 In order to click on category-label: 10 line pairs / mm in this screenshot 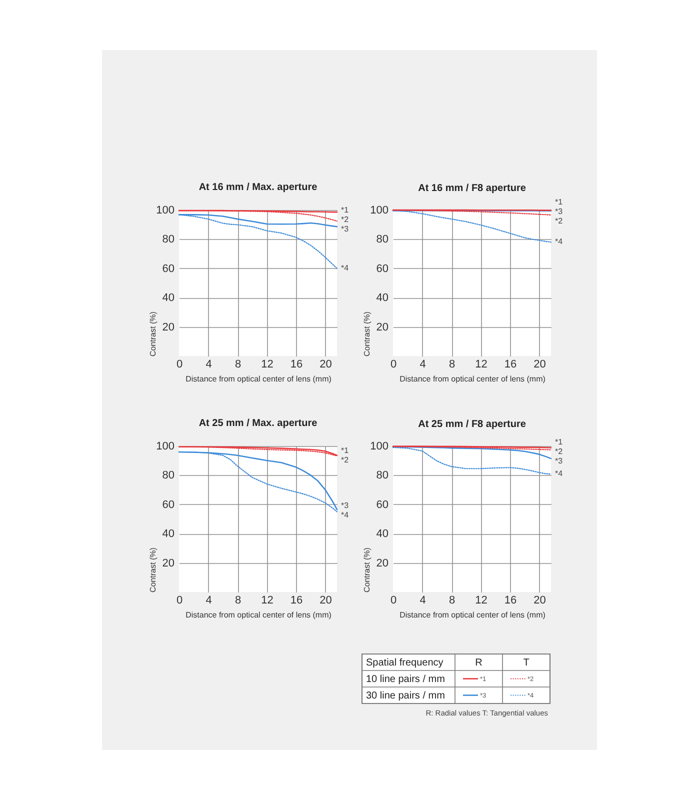, I will do `click(405, 679)`.